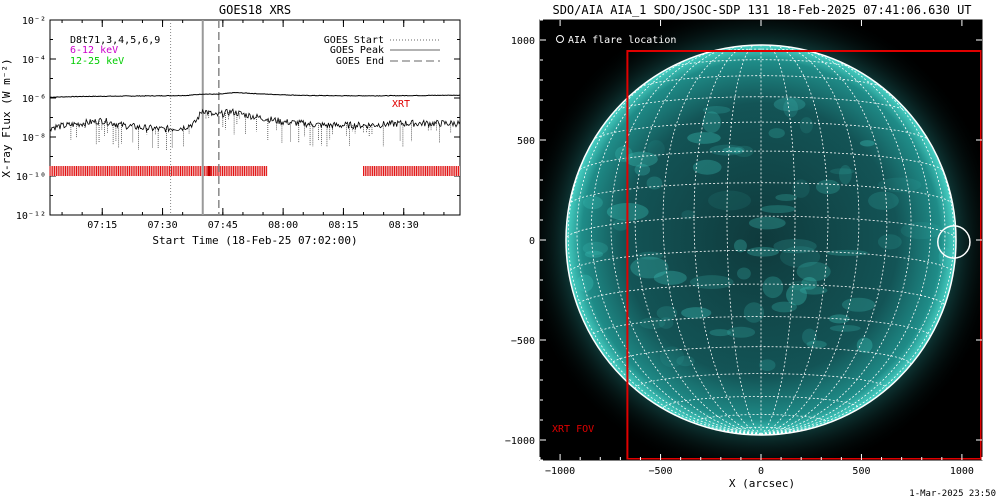  Describe the element at coordinates (532, 241) in the screenshot. I see `y-tick-label: 0` at that location.